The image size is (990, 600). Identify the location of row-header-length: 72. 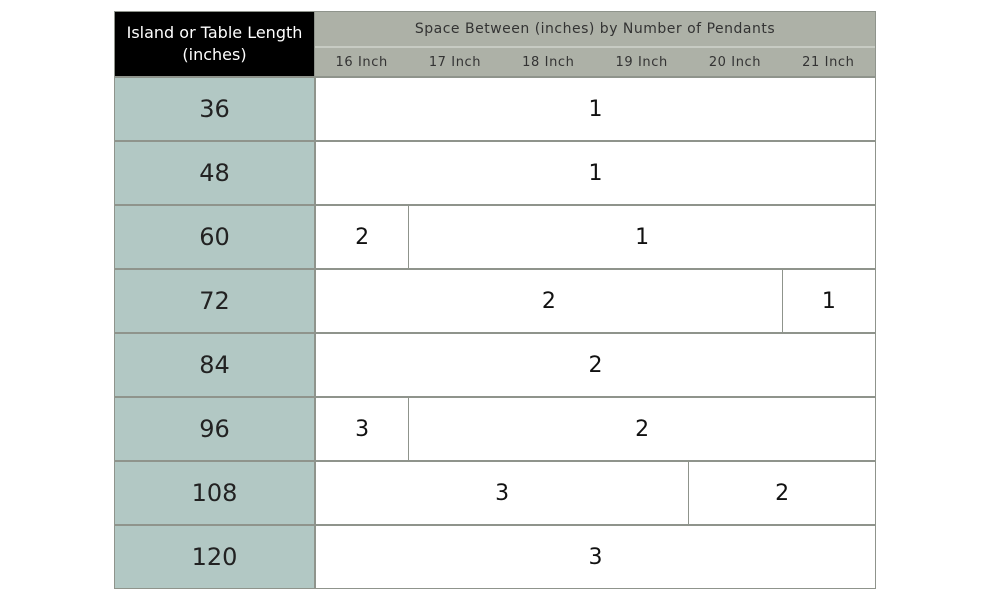
(215, 300).